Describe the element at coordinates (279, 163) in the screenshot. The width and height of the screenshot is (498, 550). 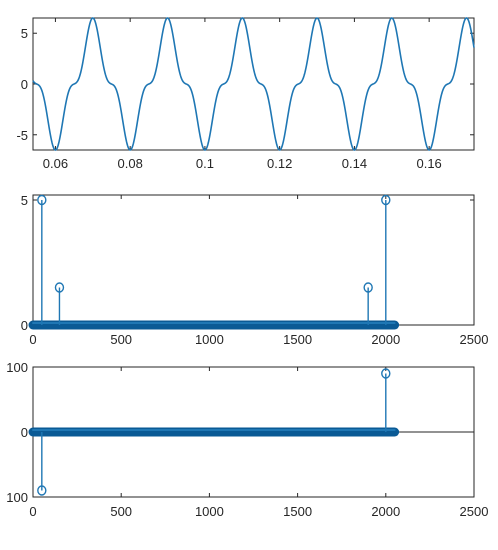
I see `x-tick-label: 0.12` at that location.